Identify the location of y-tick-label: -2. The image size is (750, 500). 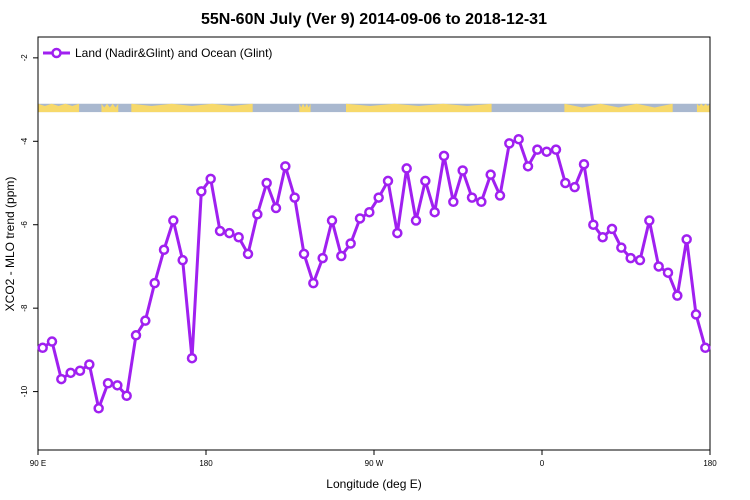
(24, 58).